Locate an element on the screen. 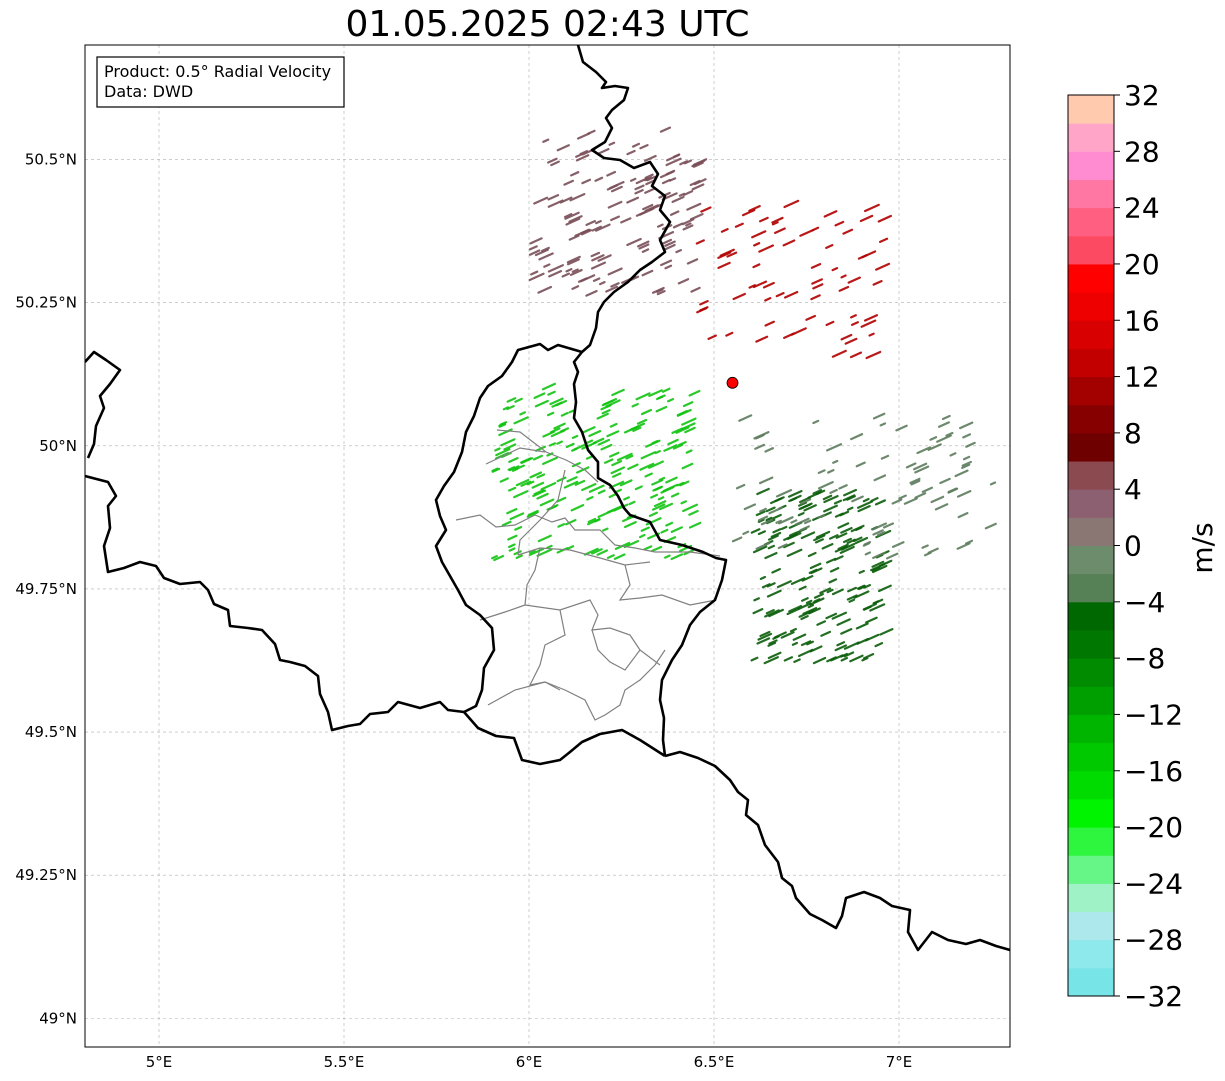  lat-tick-label: 49.25°N is located at coordinates (46, 875).